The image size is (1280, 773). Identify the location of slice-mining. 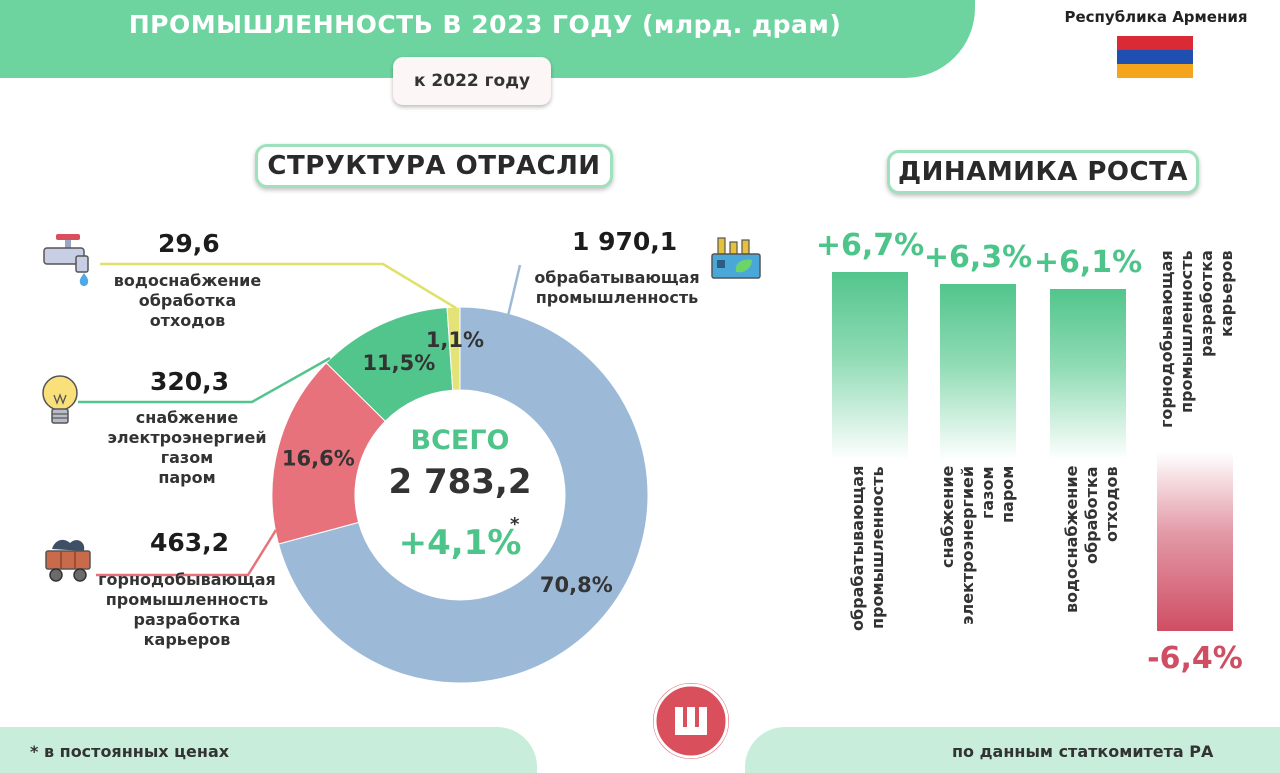
(328, 453).